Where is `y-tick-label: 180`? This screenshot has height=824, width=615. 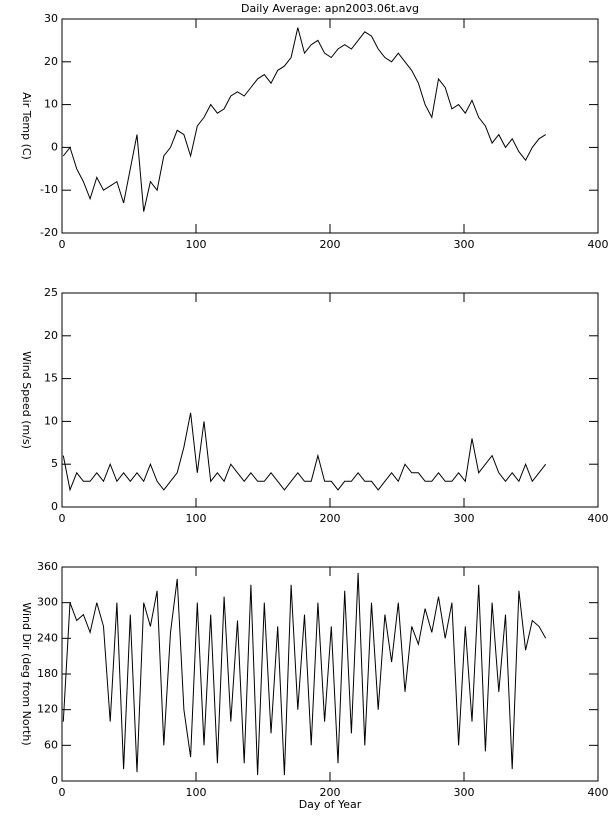 y-tick-label: 180 is located at coordinates (47, 673).